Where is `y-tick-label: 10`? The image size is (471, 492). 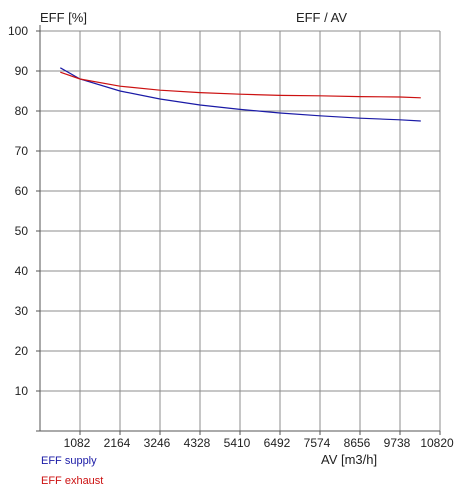 y-tick-label: 10 is located at coordinates (22, 391).